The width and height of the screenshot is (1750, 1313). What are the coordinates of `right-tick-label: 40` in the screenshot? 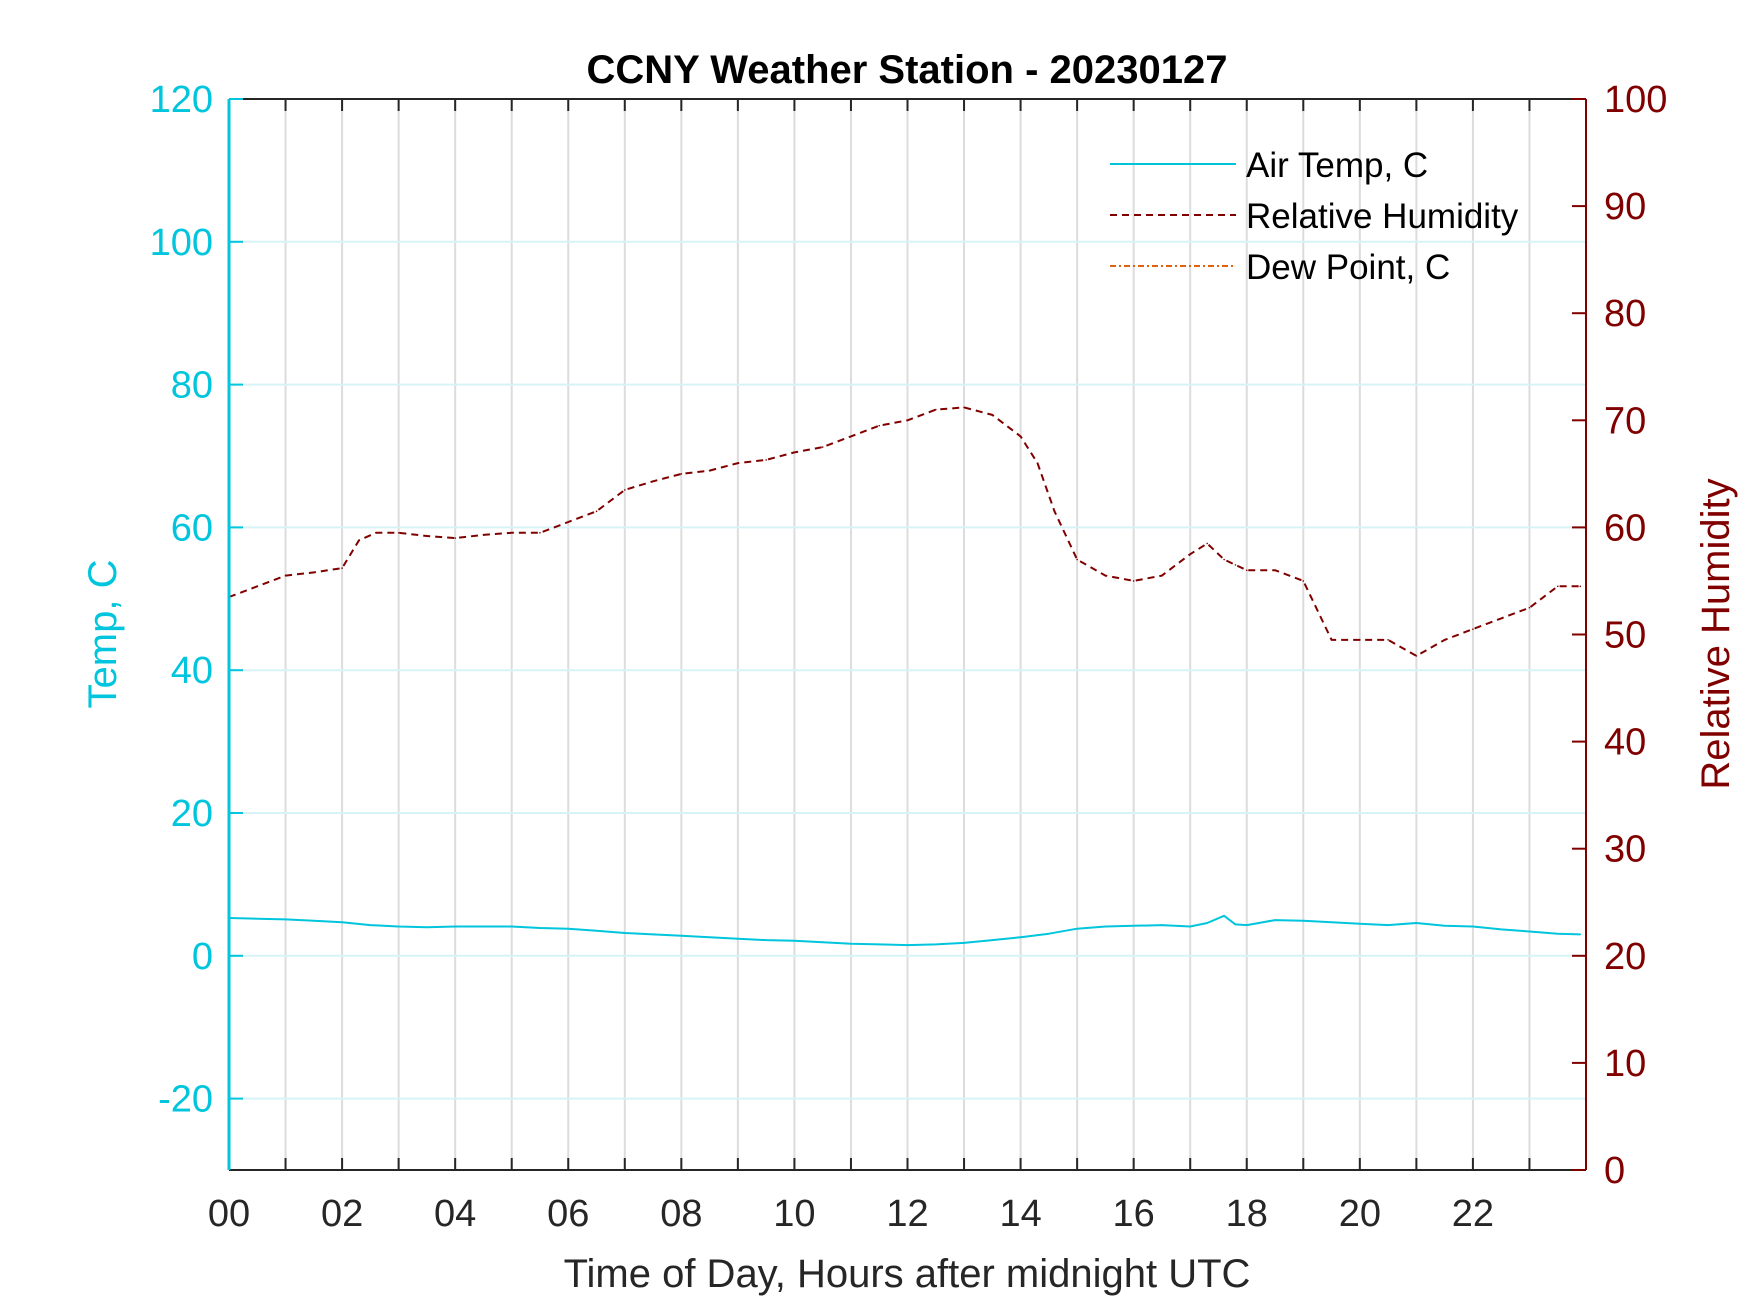 It's located at (1625, 743).